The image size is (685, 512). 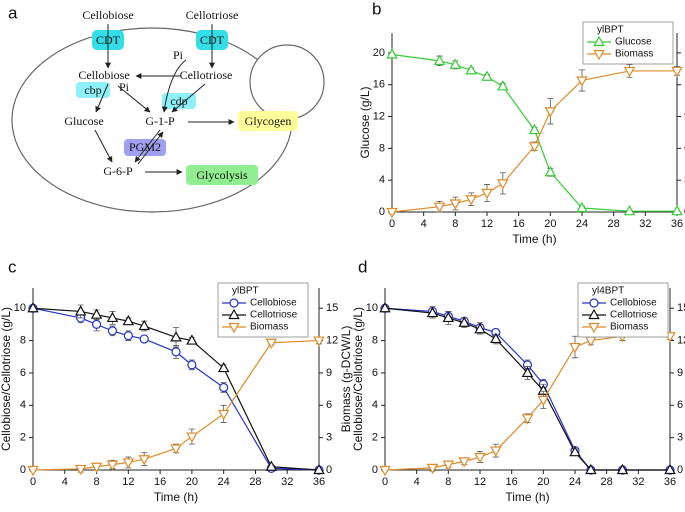 What do you see at coordinates (329, 470) in the screenshot?
I see `y2-tick-label: 0` at bounding box center [329, 470].